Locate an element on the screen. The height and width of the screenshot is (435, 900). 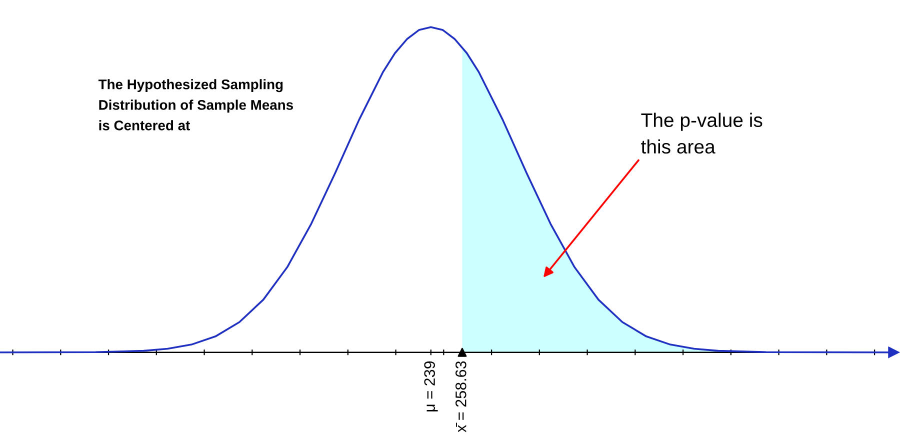
x-tick-label: x̄ = 258.63 is located at coordinates (461, 396).